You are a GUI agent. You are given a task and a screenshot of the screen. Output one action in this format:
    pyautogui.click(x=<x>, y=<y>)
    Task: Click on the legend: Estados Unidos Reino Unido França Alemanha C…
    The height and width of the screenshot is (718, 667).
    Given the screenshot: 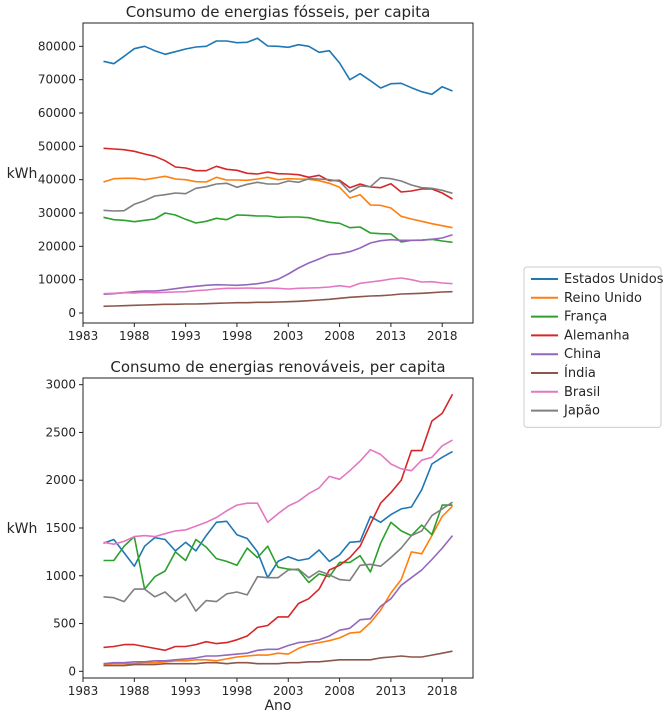 What is the action you would take?
    pyautogui.click(x=593, y=347)
    